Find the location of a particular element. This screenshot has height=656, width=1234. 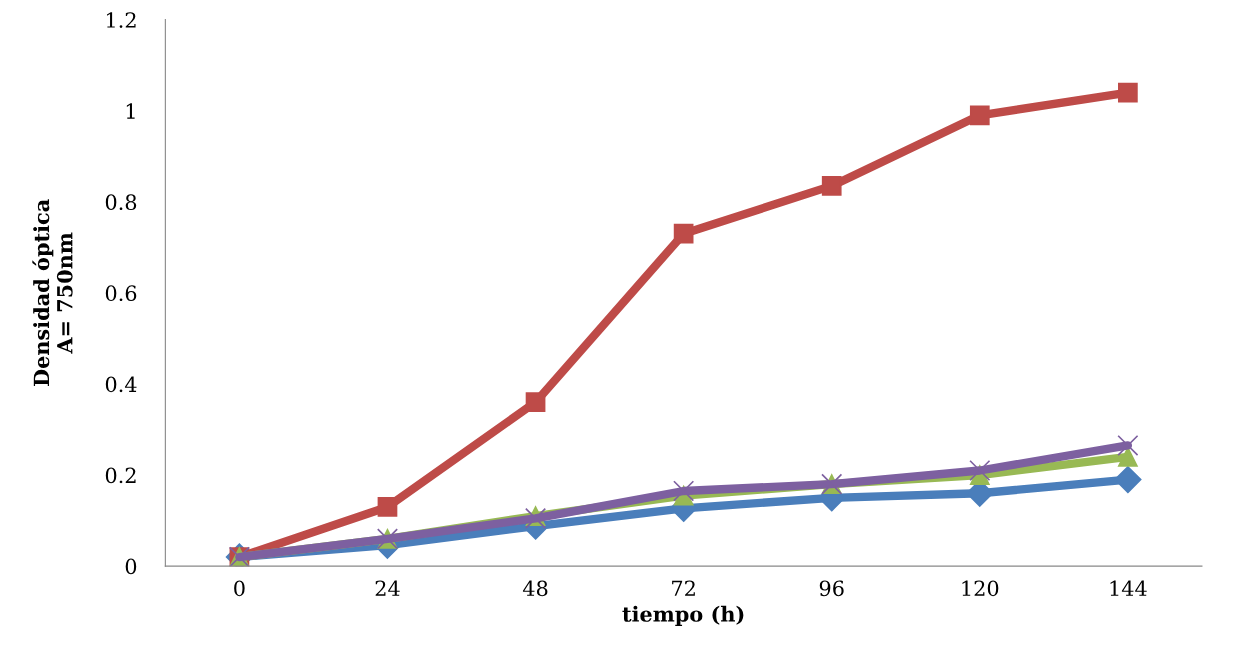

x-tick-label: 48 is located at coordinates (535, 588).